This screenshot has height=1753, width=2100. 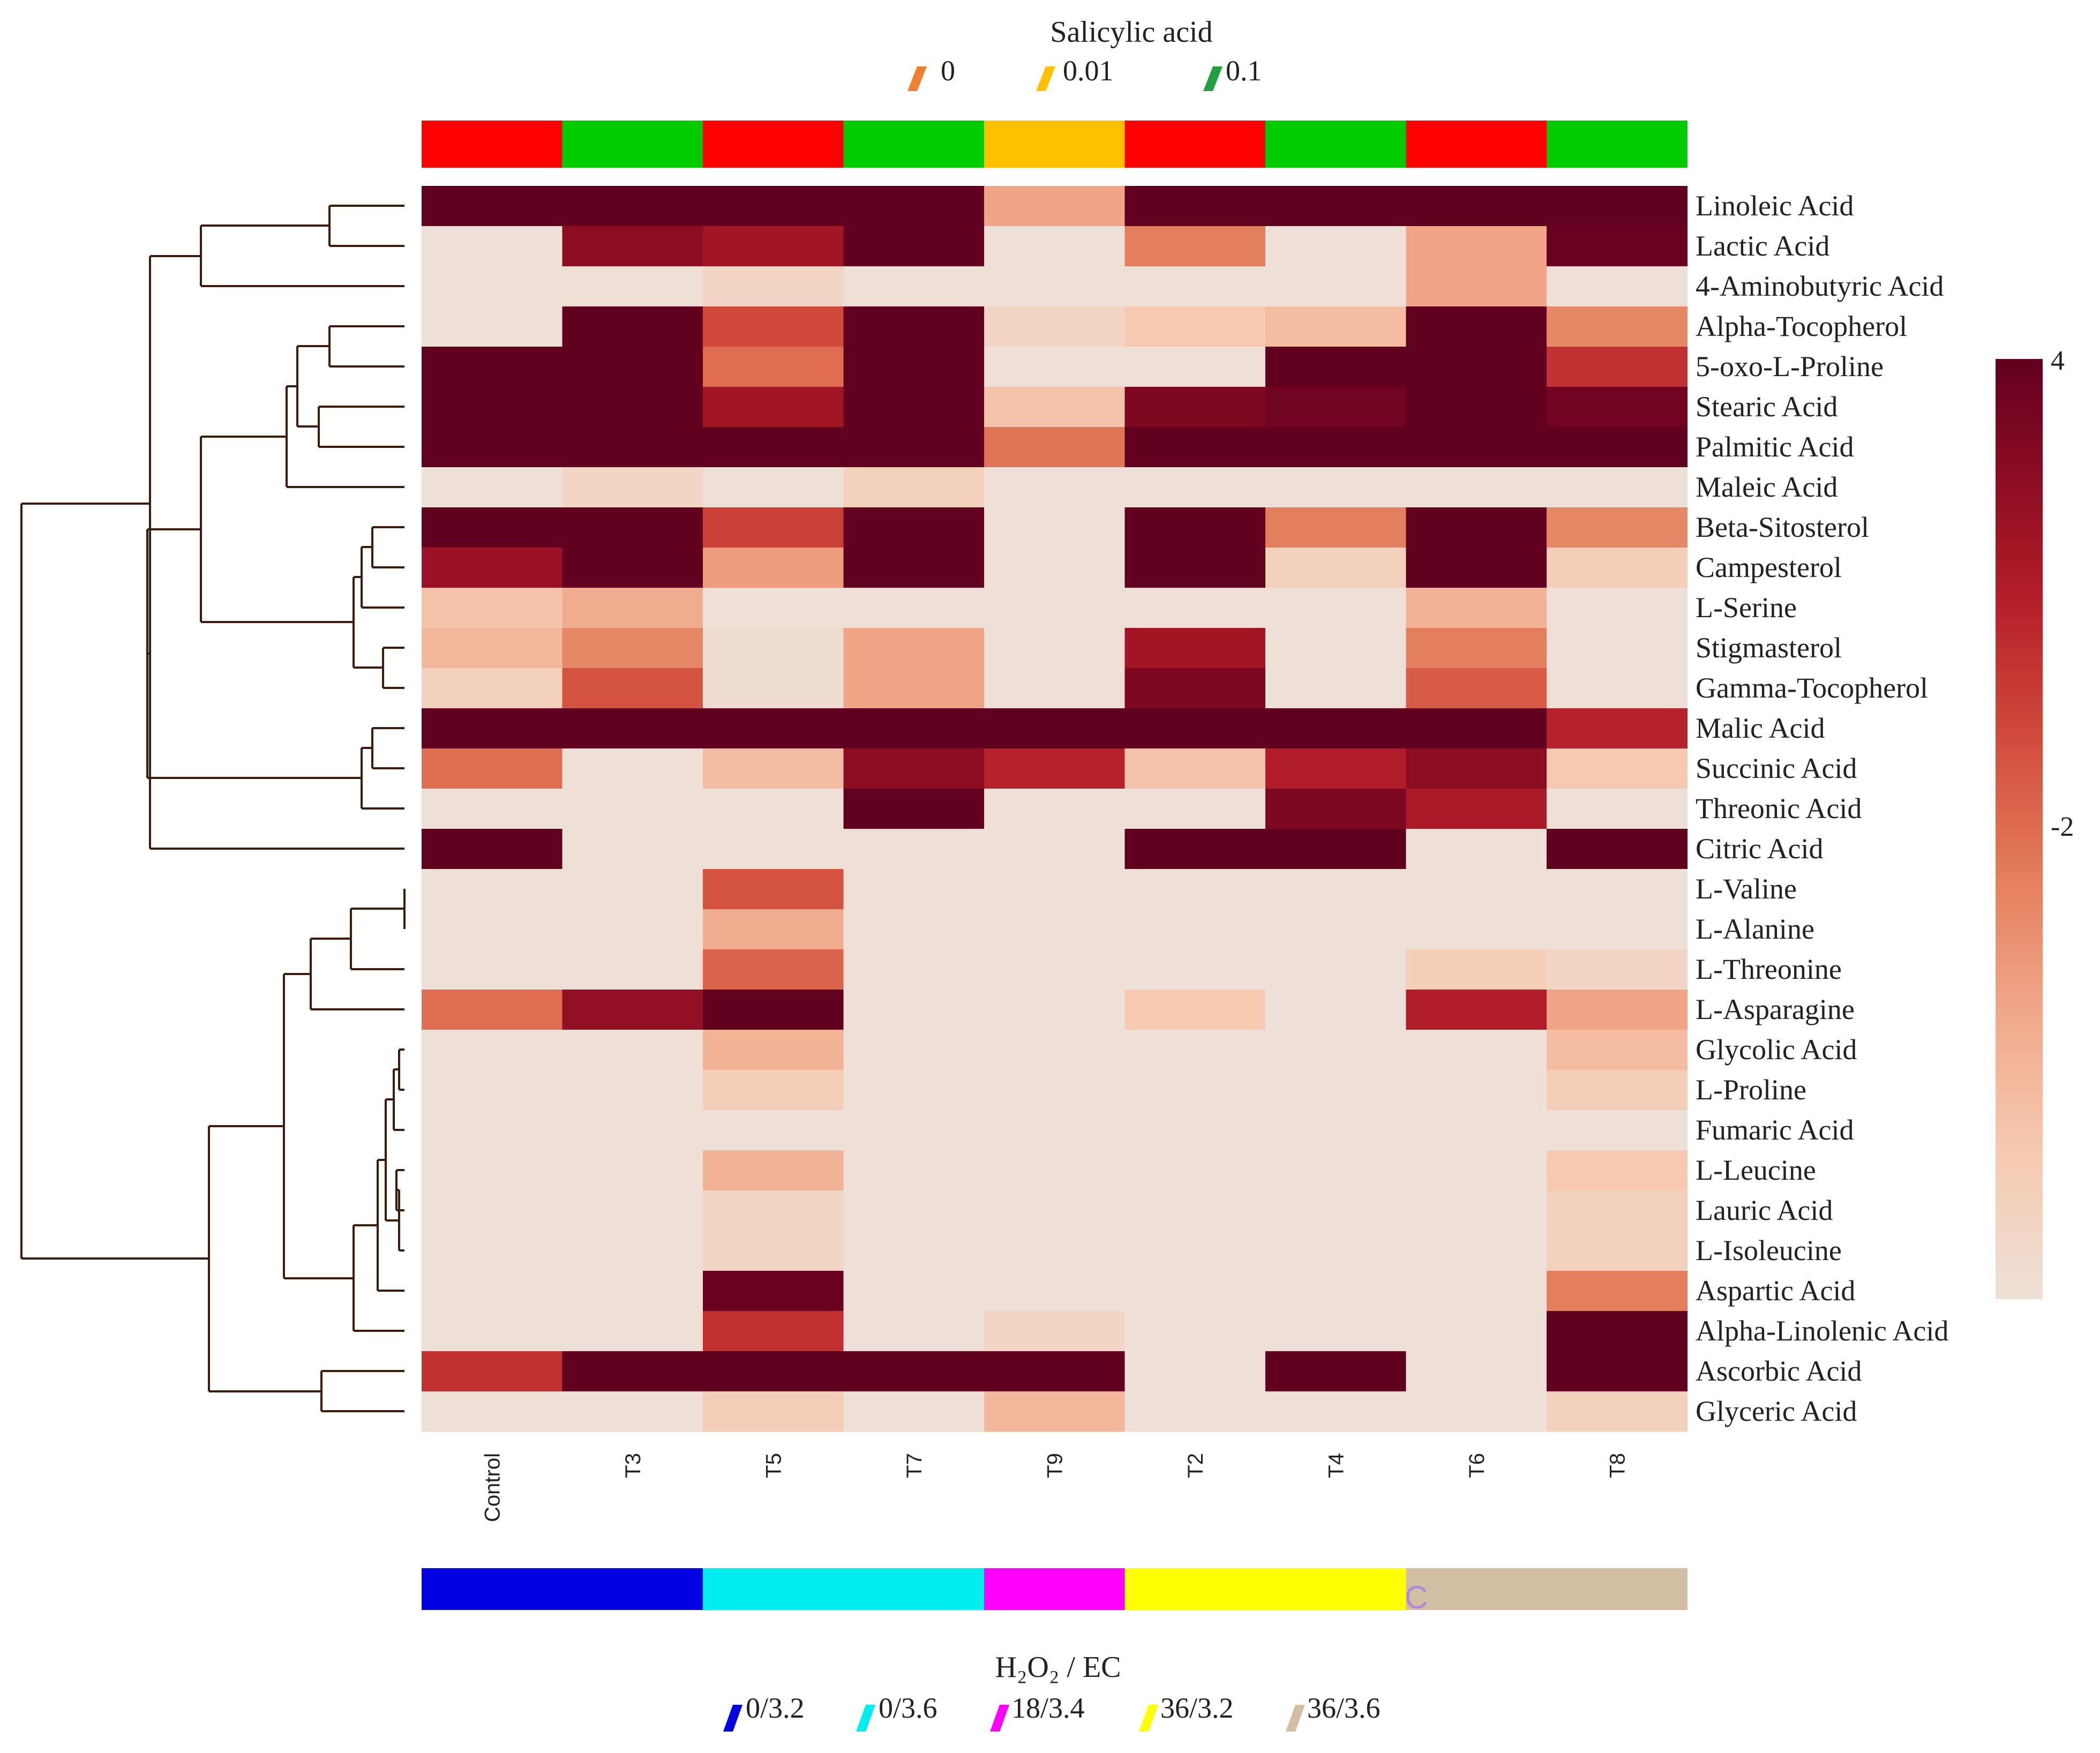 What do you see at coordinates (1197, 1708) in the screenshot?
I see `bottom-legend-label: 36/3.2` at bounding box center [1197, 1708].